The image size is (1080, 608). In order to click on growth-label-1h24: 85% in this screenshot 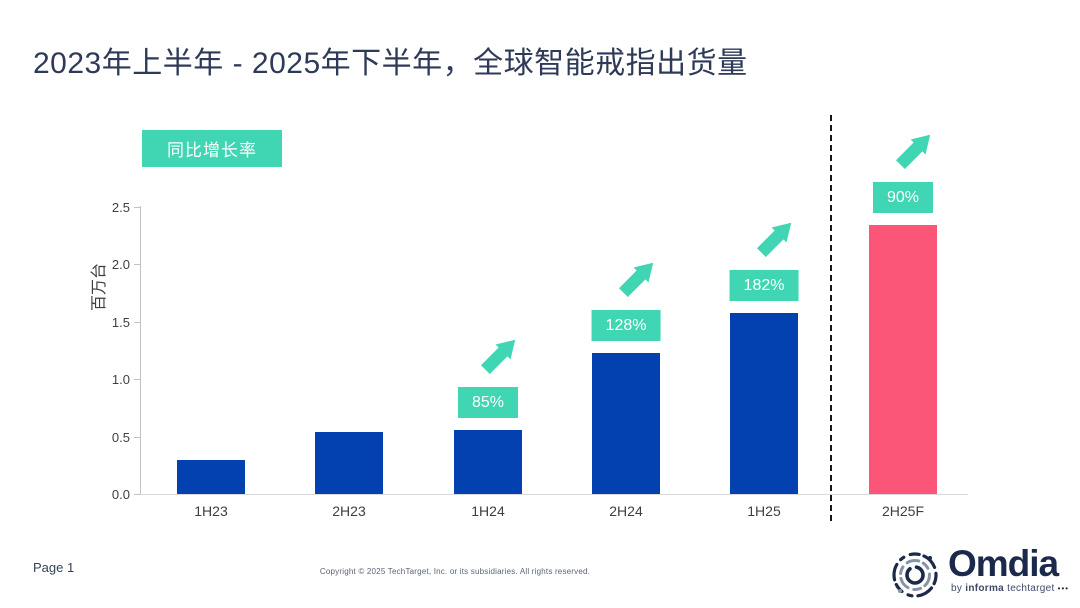, I will do `click(488, 402)`.